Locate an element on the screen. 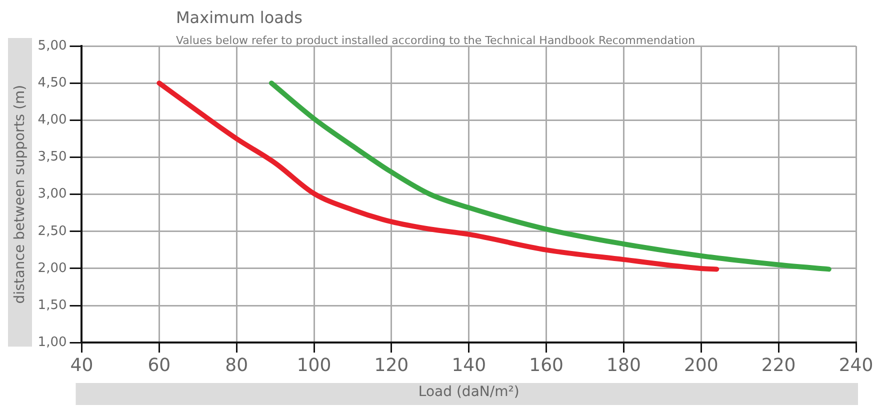  y-tick-label: 3,50 is located at coordinates (52, 157).